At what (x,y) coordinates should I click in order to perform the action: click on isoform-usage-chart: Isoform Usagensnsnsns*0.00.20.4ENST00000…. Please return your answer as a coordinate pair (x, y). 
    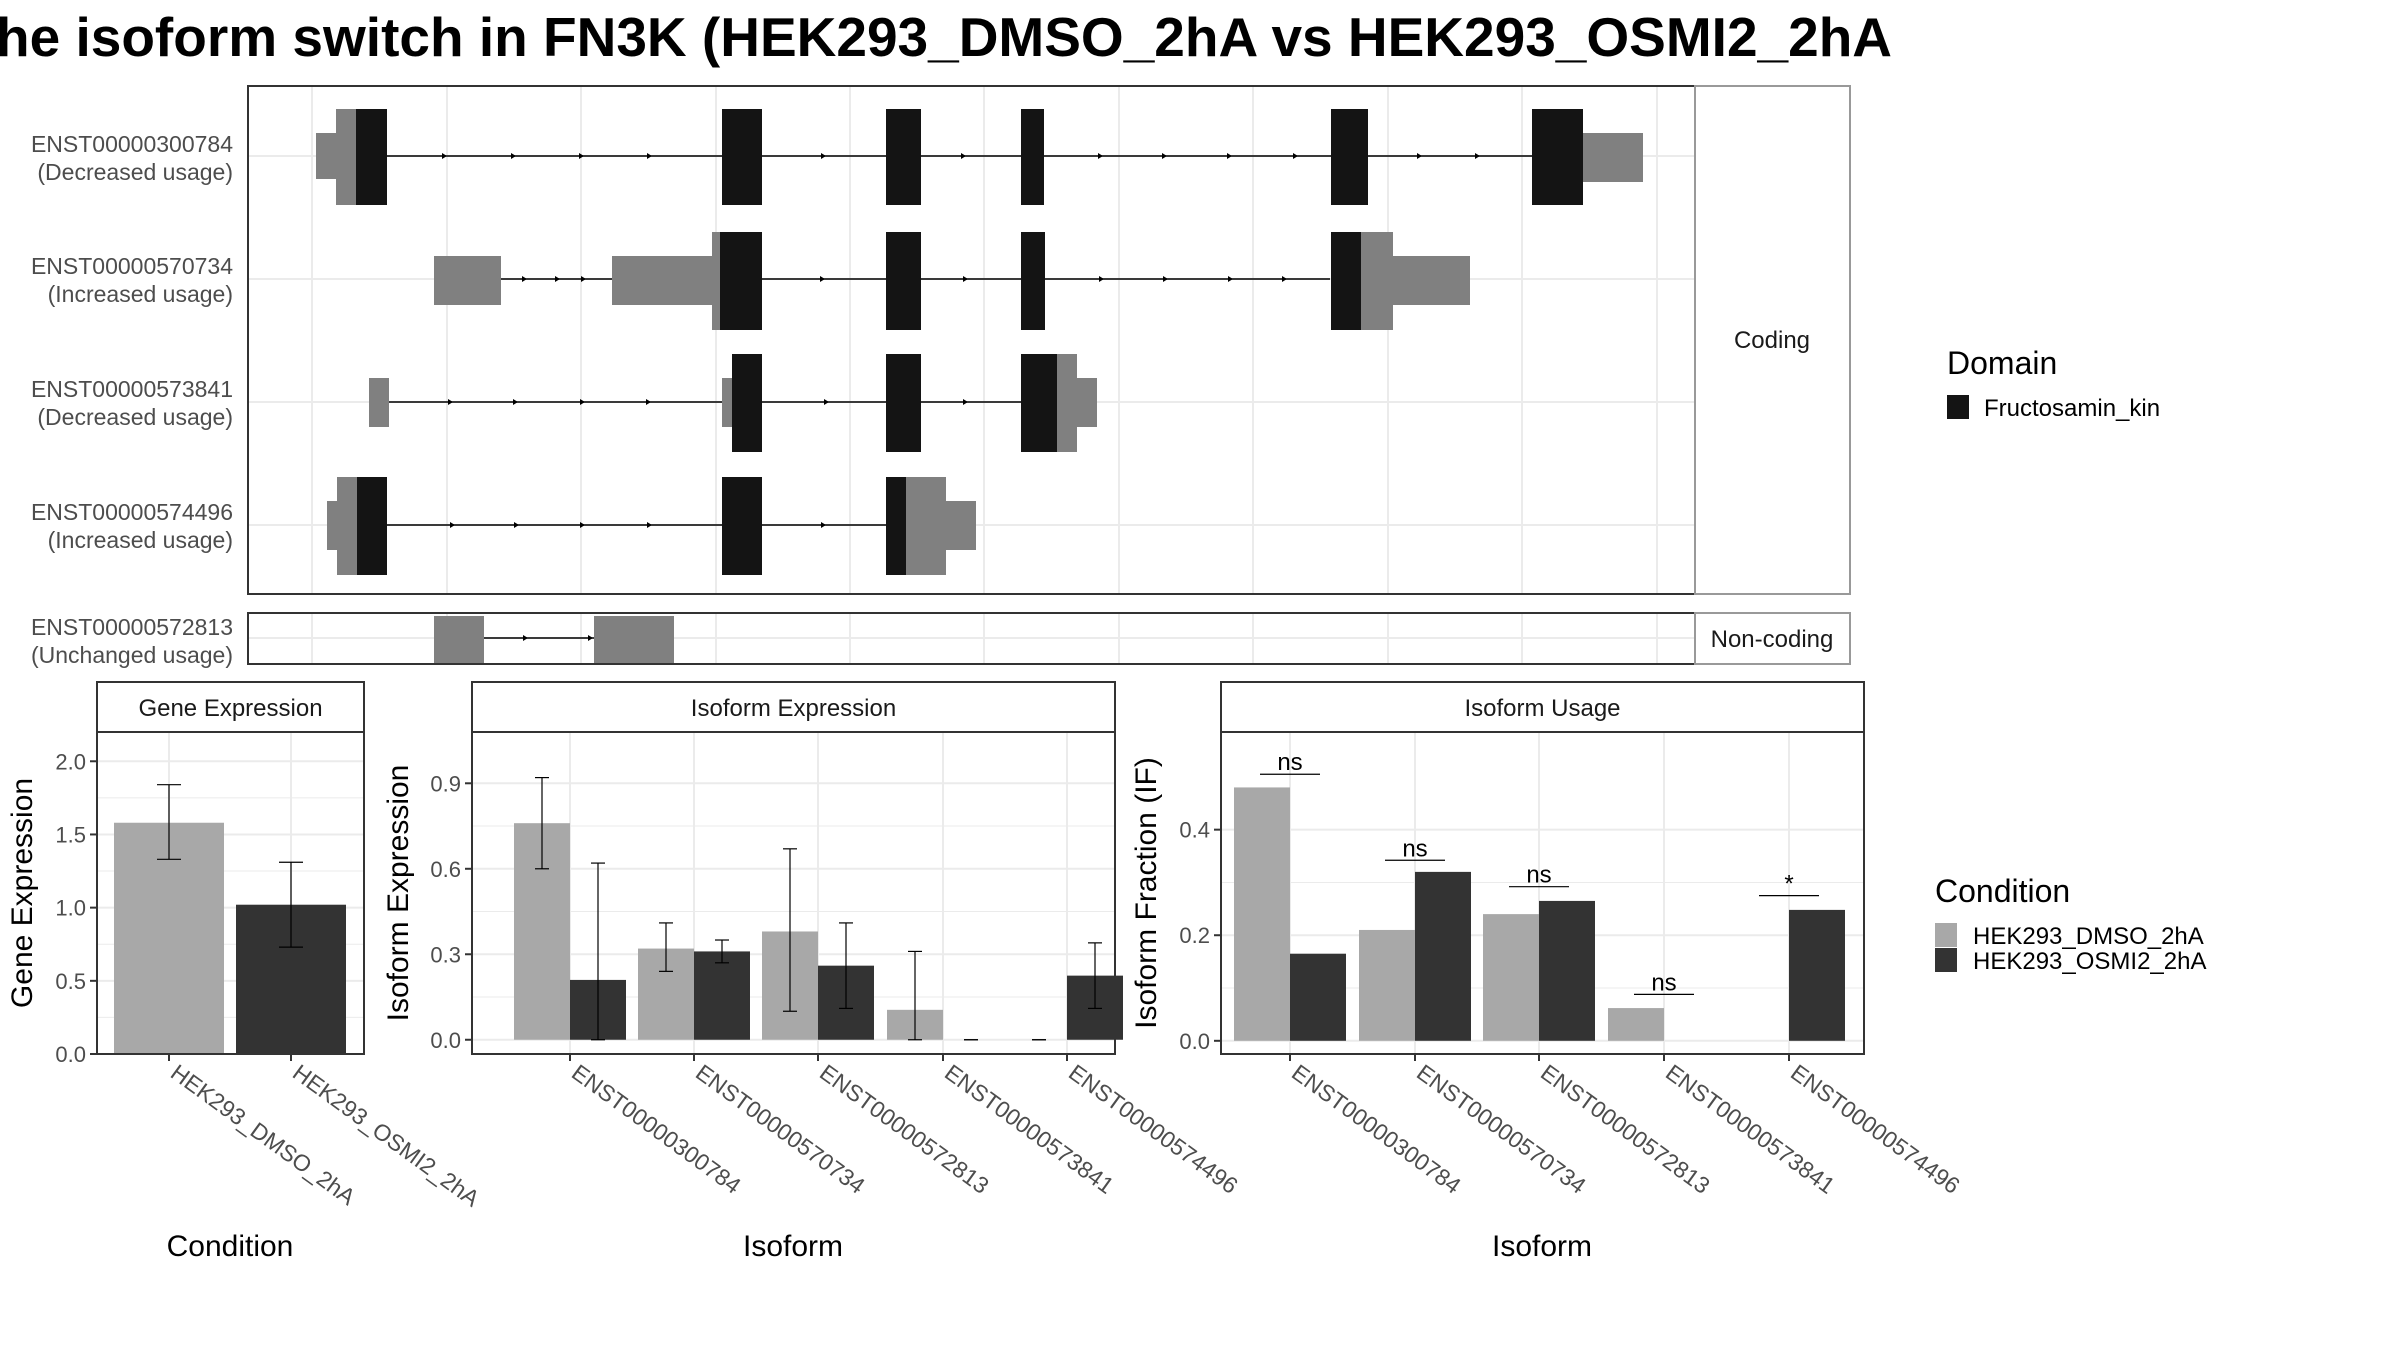
    Looking at the image, I should click on (1547, 972).